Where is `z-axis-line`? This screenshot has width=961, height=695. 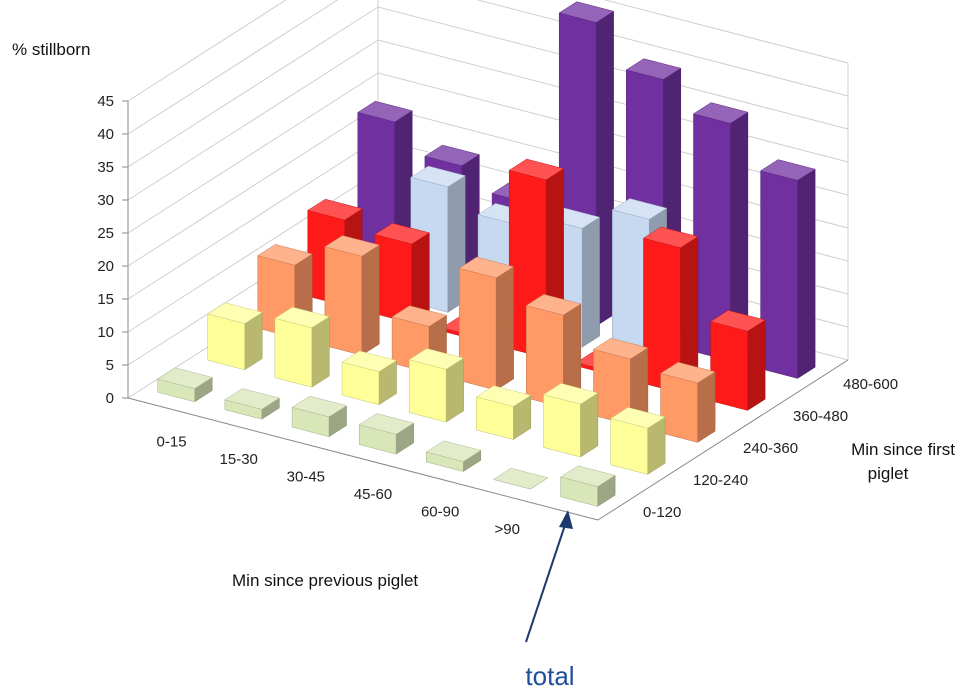
z-axis-line is located at coordinates (723, 440).